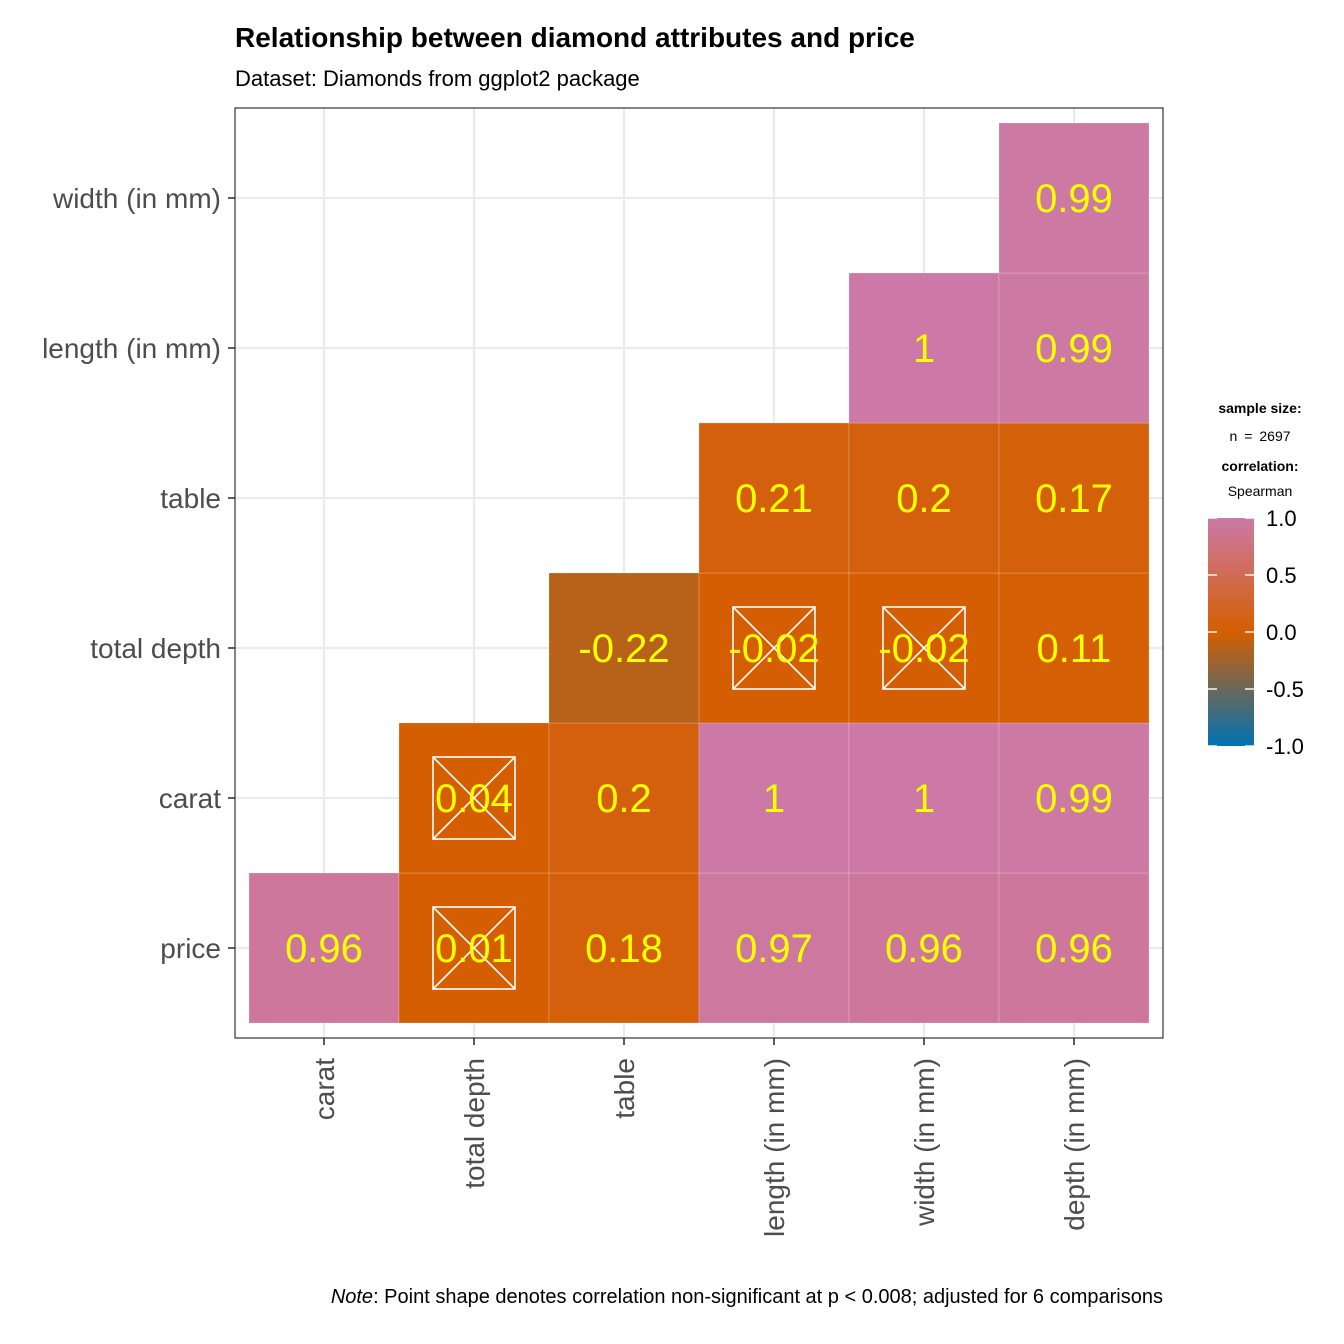  Describe the element at coordinates (1285, 689) in the screenshot. I see `legend-tick-label: -0.5` at that location.